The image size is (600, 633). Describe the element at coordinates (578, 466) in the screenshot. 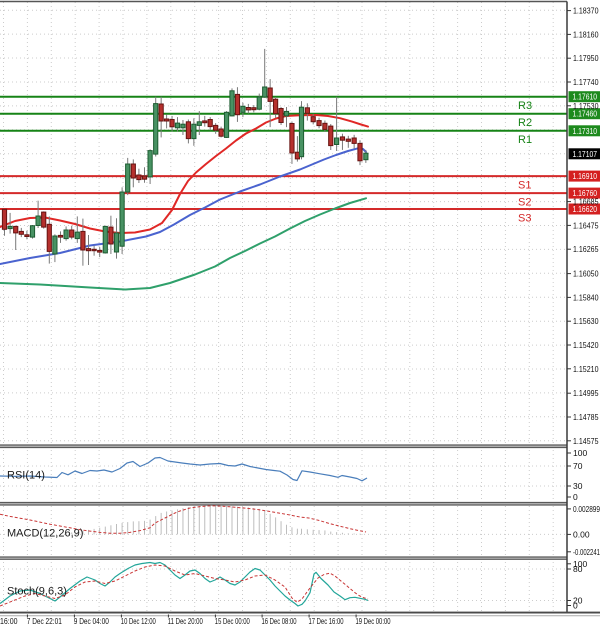

I see `svg-text: 70` at that location.